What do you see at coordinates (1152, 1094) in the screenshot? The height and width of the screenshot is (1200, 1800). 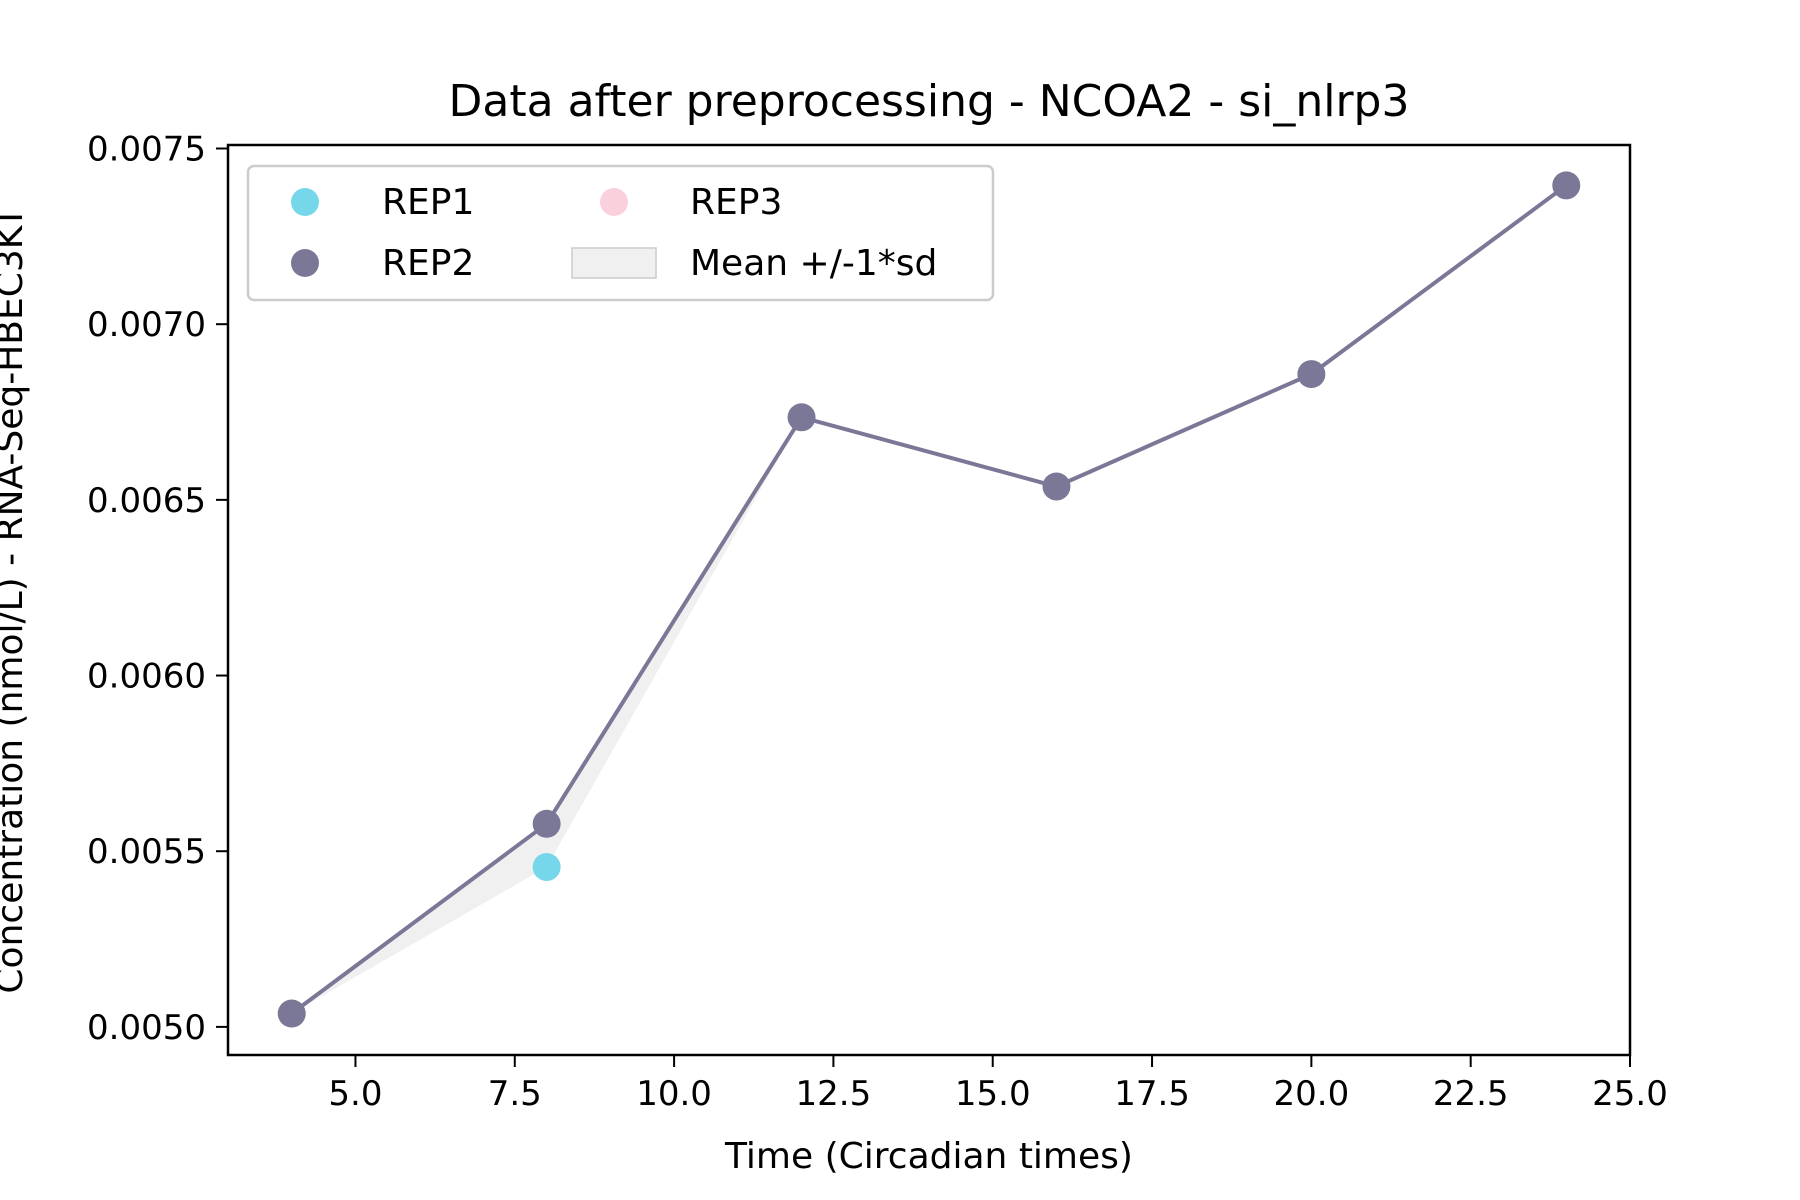 I see `x-tick-label: 17.5` at bounding box center [1152, 1094].